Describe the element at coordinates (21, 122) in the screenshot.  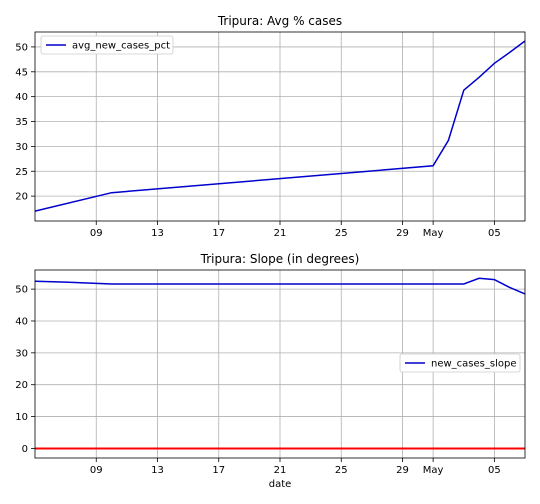
I see `y-tick-label: 35` at that location.